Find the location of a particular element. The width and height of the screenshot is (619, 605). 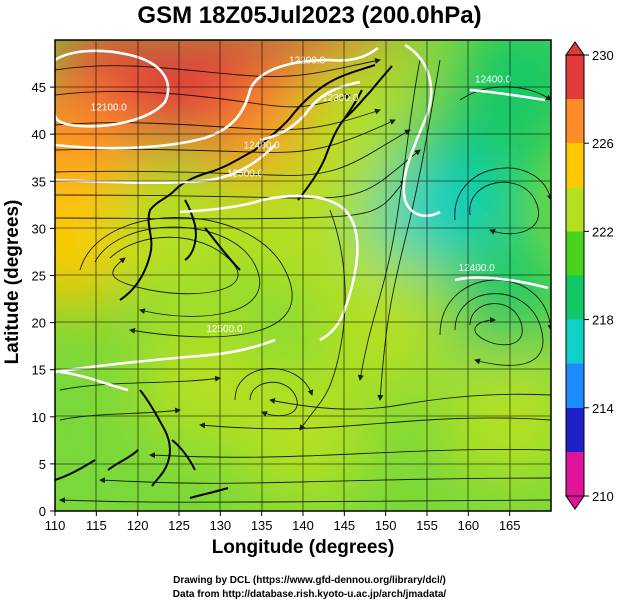

y-tick-label: 5 is located at coordinates (42, 464).